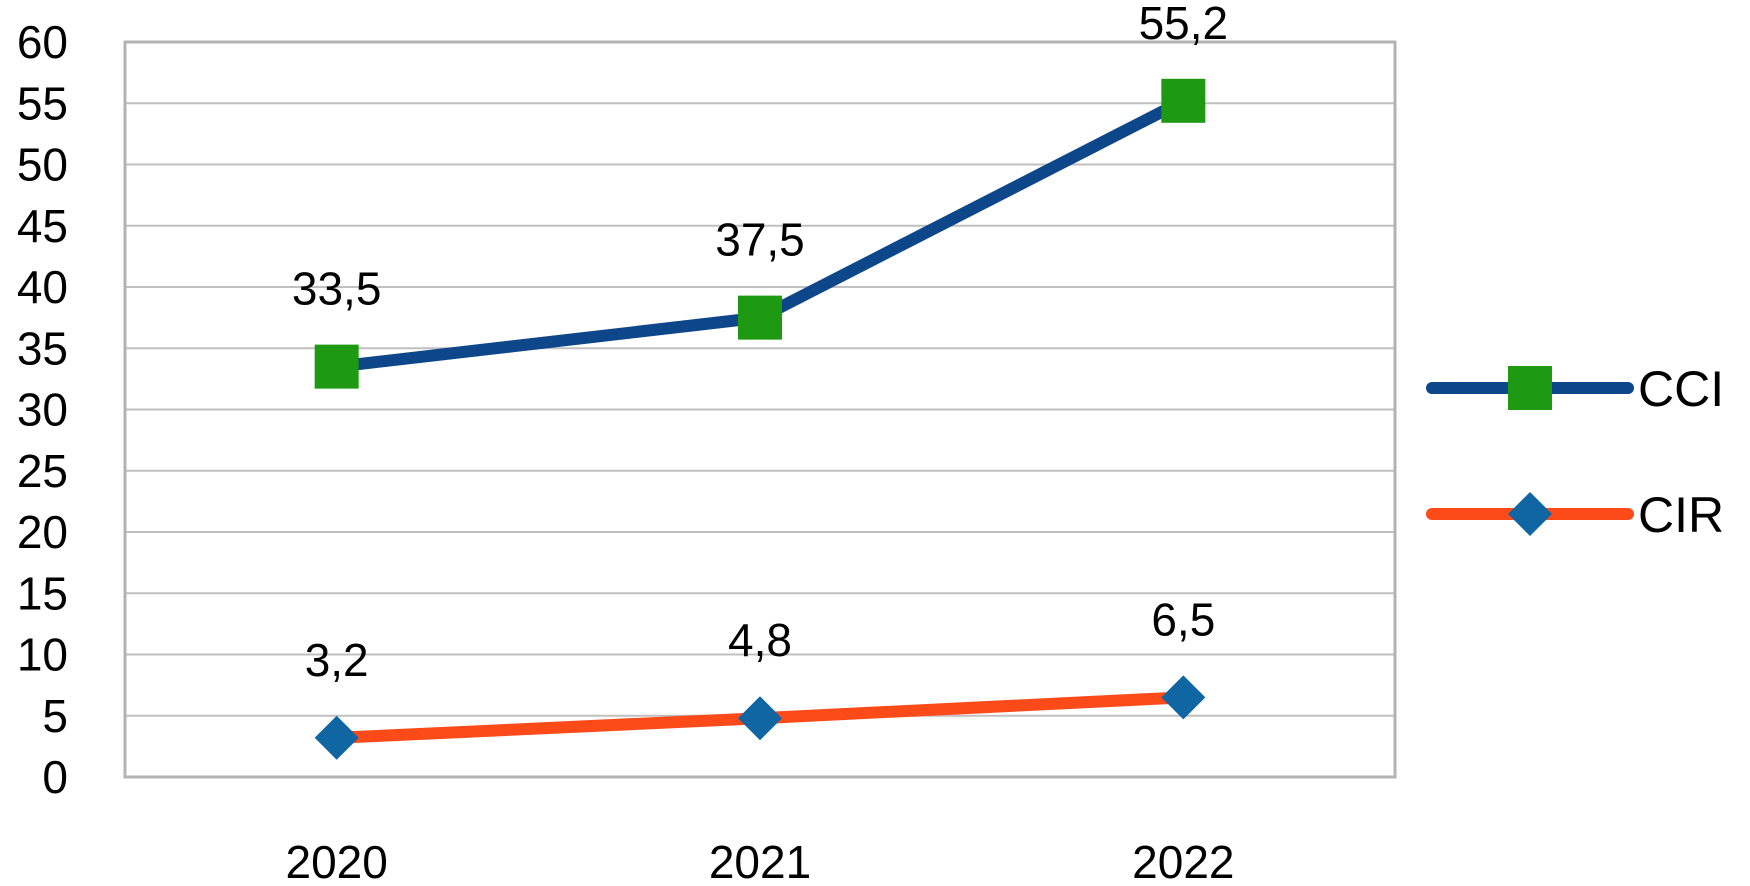  Describe the element at coordinates (337, 289) in the screenshot. I see `data-label-cci-2020: 33,5` at that location.